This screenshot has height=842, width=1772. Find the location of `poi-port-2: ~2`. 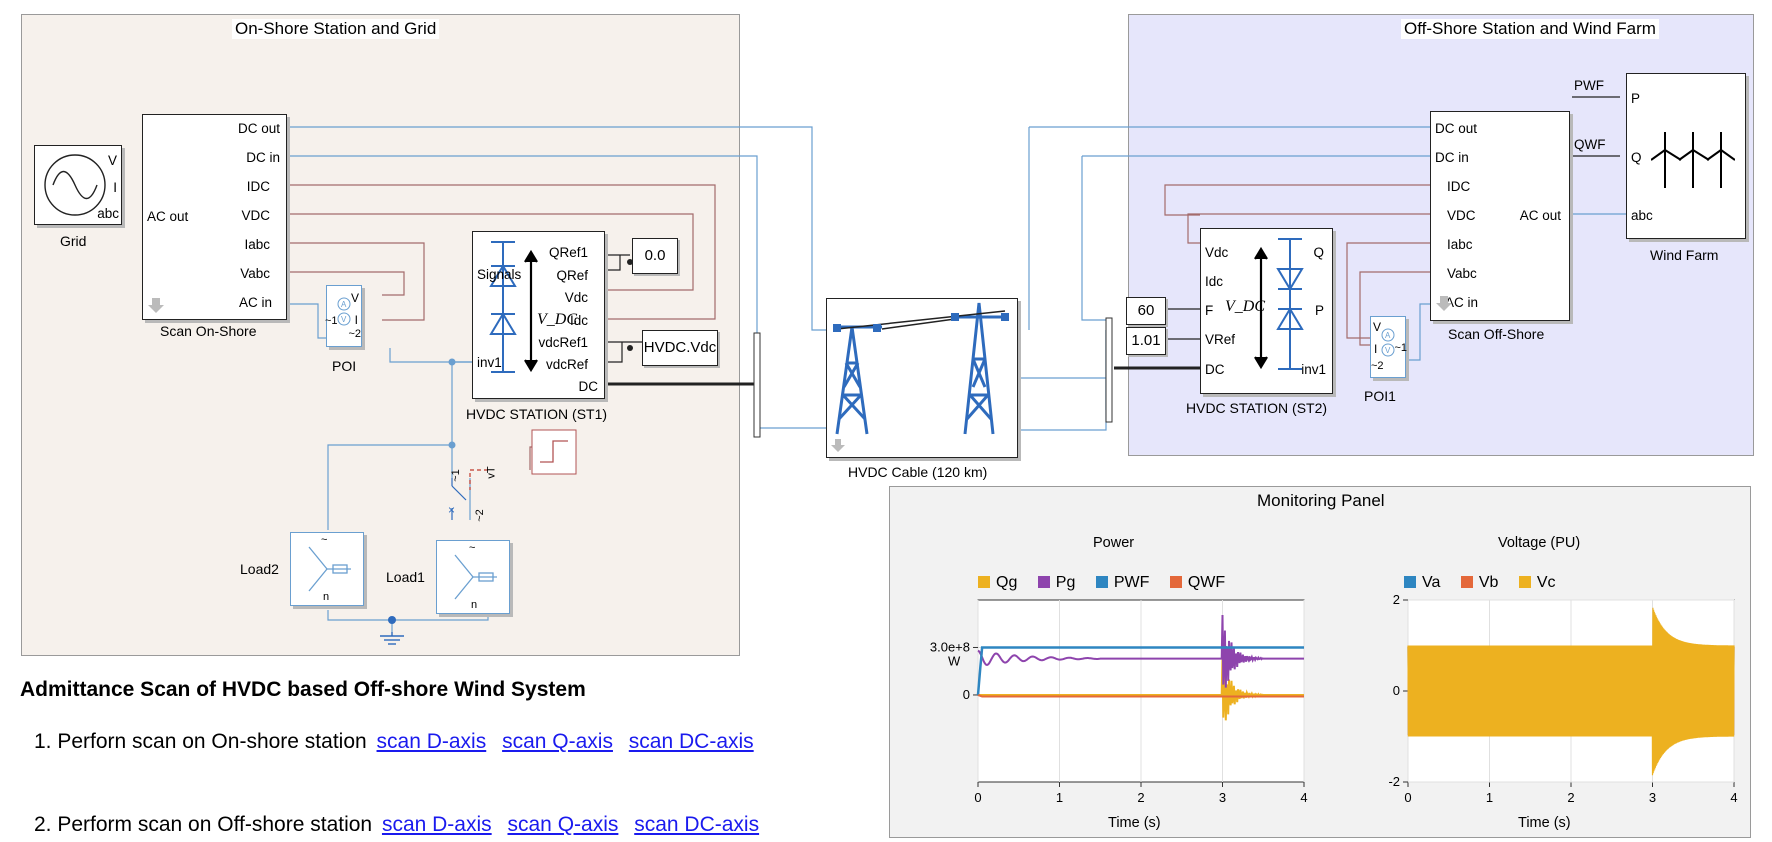

poi-port-2: ~2 is located at coordinates (354, 334).